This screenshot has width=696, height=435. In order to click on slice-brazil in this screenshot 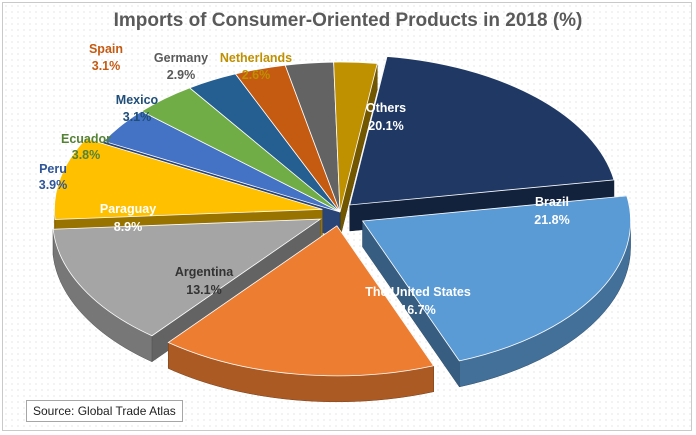, I will do `click(496, 278)`.